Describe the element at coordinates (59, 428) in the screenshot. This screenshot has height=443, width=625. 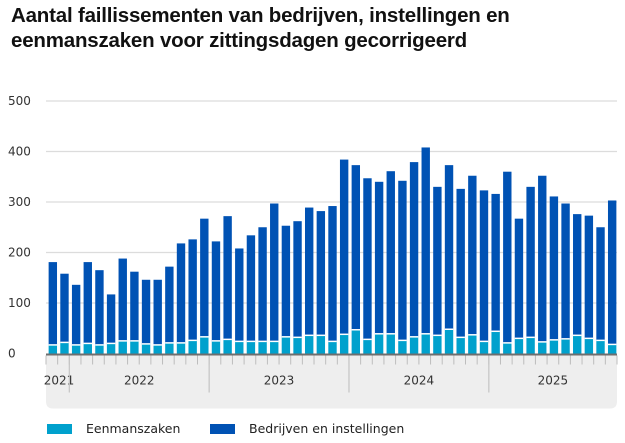
I see `legend-swatch-eenmanszaken` at that location.